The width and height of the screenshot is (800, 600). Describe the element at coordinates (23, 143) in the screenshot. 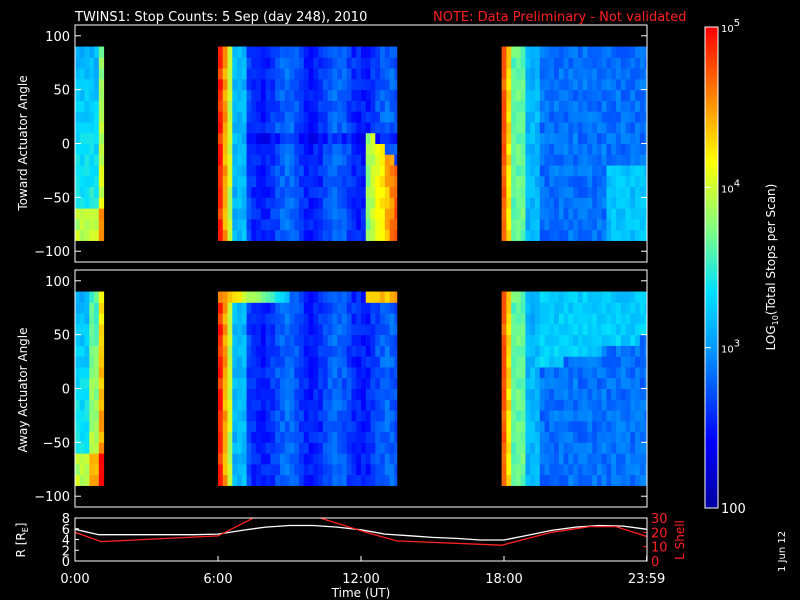

I see `toward-y-label: Toward Actuator Angle` at that location.